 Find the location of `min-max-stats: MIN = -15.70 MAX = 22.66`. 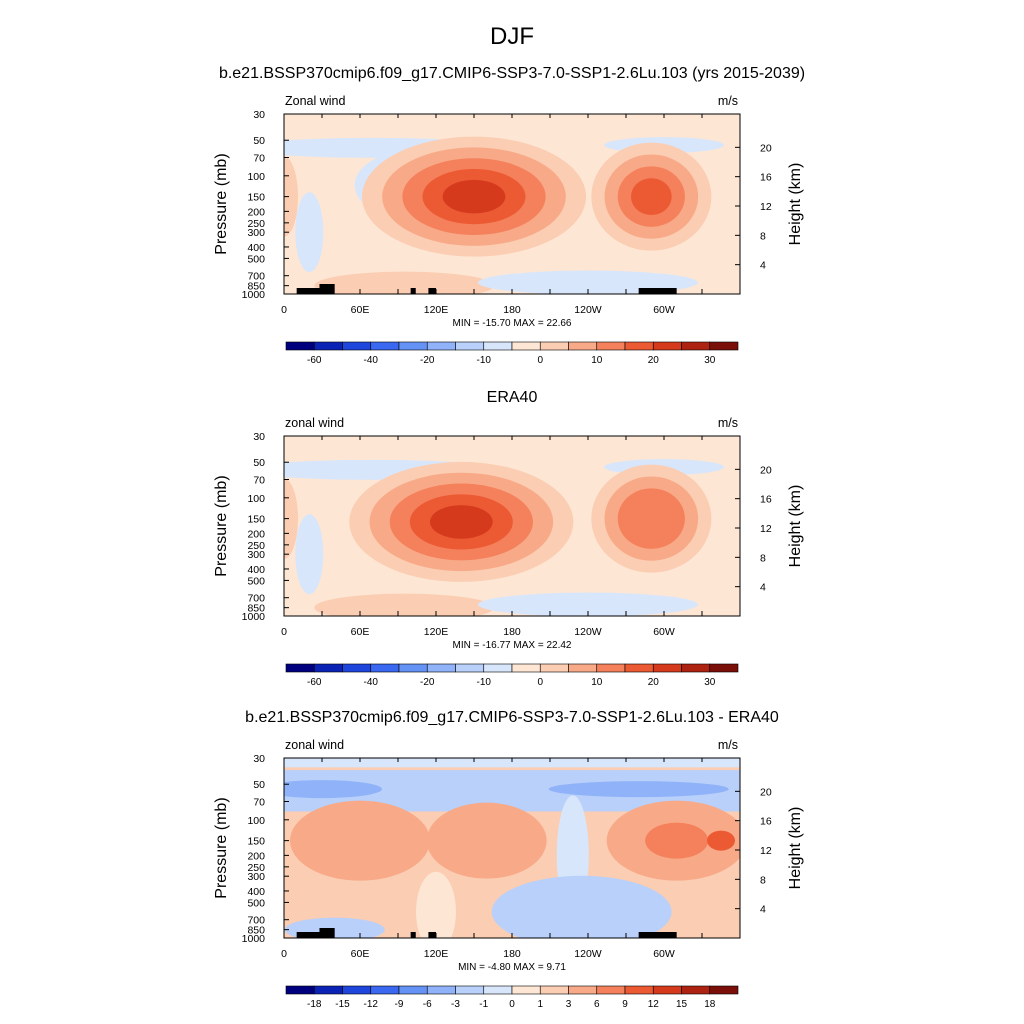

min-max-stats: MIN = -15.70 MAX = 22.66 is located at coordinates (512, 323).